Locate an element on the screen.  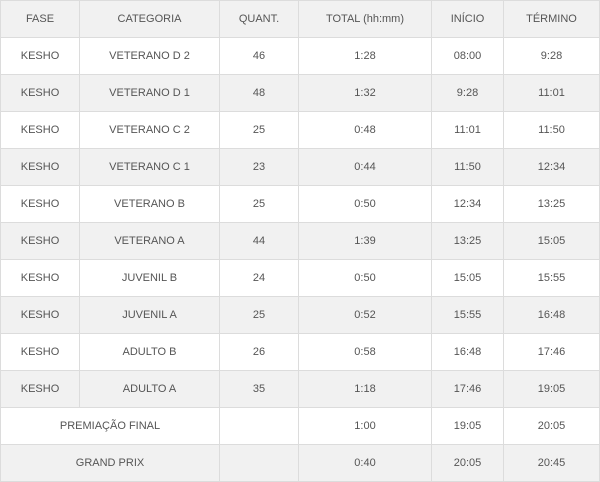
cell-categoria: VETERANO C 2 is located at coordinates (149, 130).